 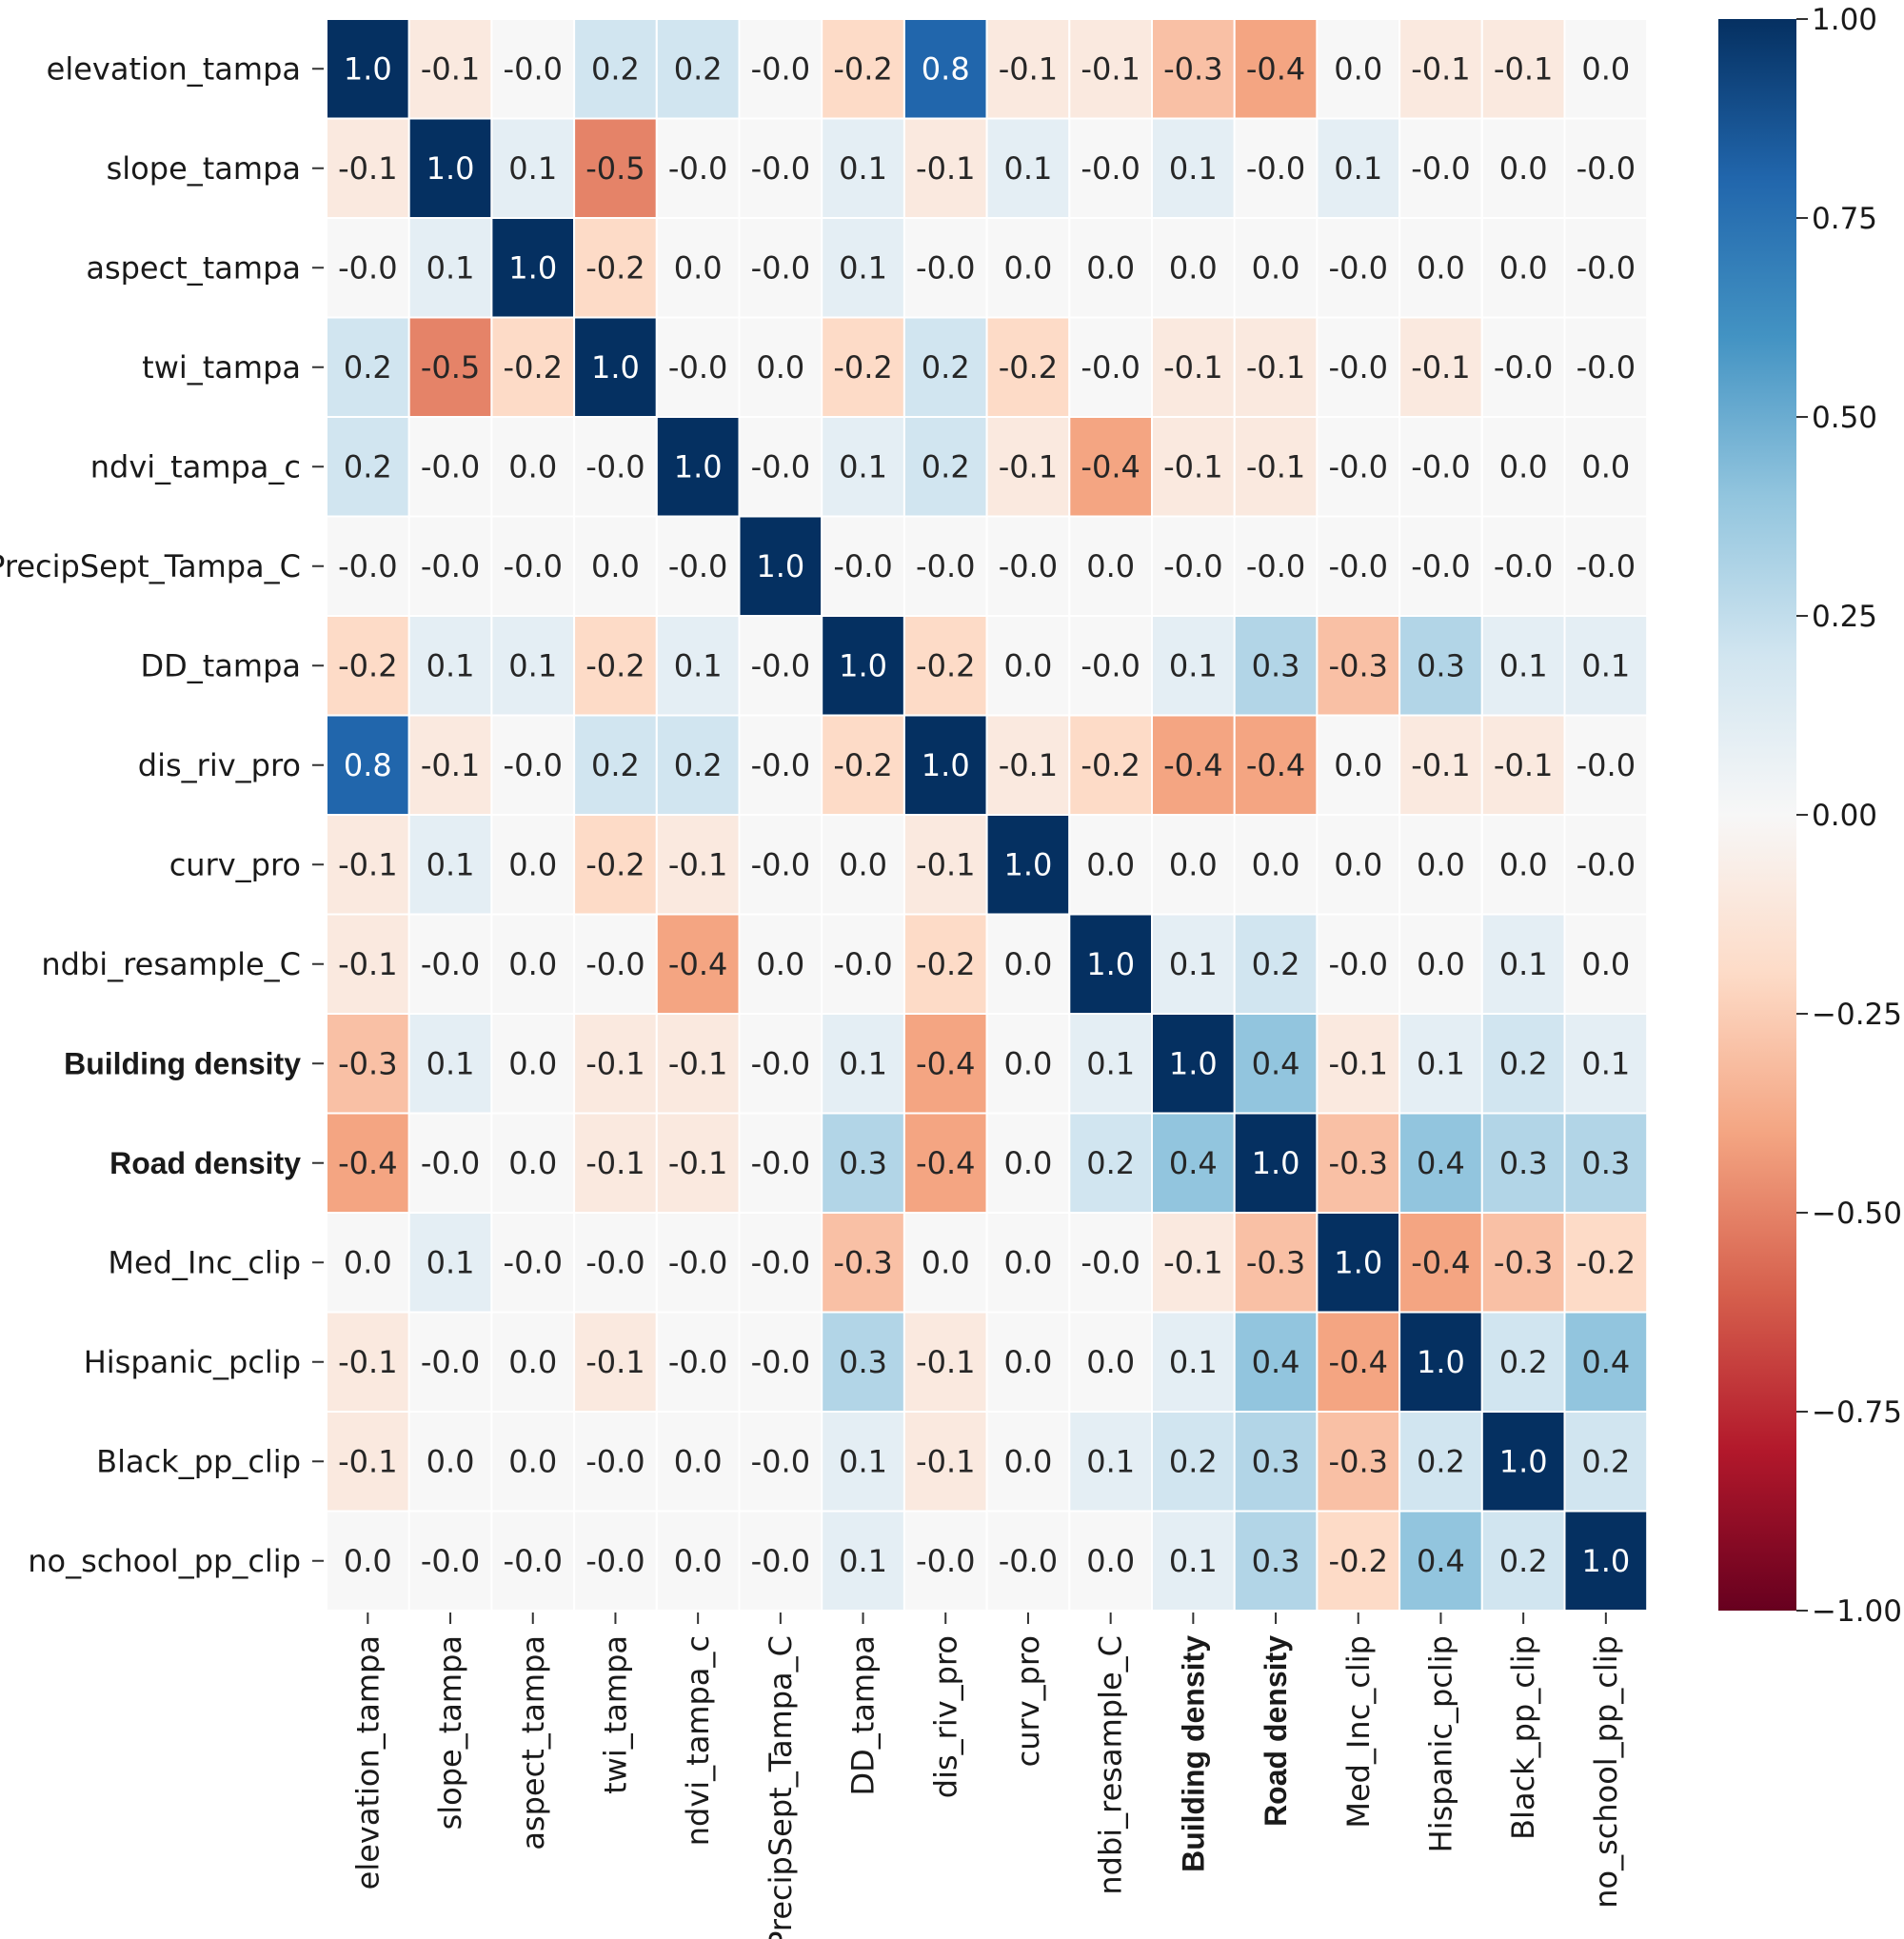 What do you see at coordinates (150, 566) in the screenshot?
I see `row-label: PrecipSept_Tampa_C` at bounding box center [150, 566].